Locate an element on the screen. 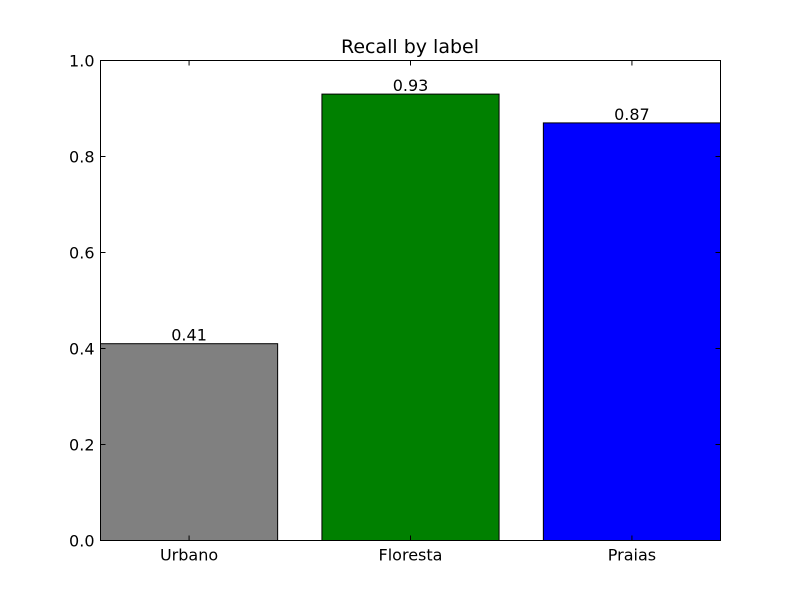 This screenshot has width=800, height=600. y-tick-label: 0.2 is located at coordinates (81, 445).